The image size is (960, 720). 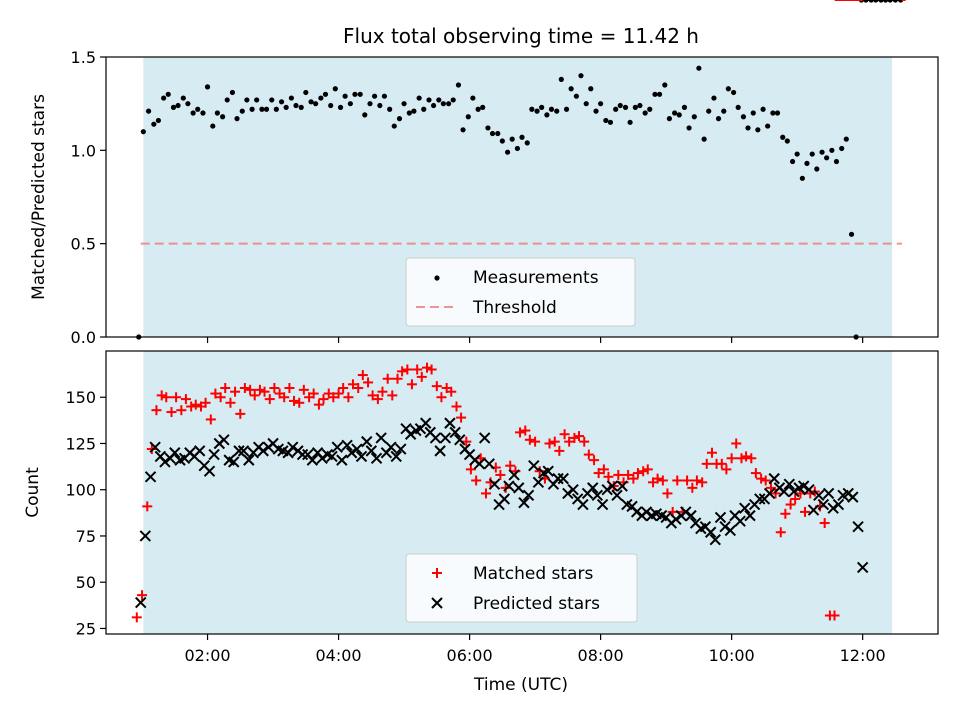 What do you see at coordinates (437, 603) in the screenshot?
I see `legend-cross-glyph` at bounding box center [437, 603].